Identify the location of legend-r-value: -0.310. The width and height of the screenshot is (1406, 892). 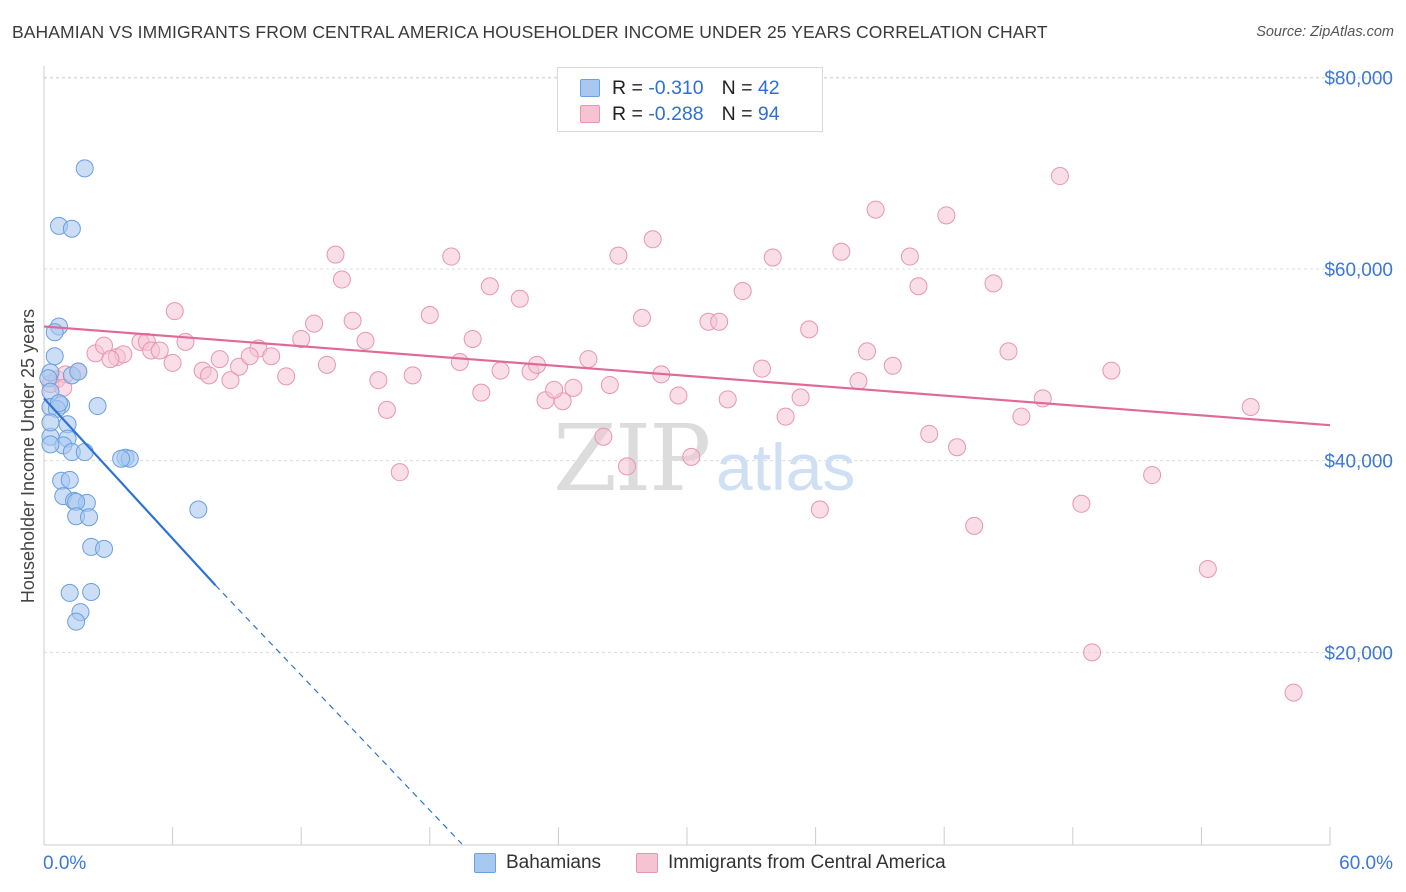
(676, 87).